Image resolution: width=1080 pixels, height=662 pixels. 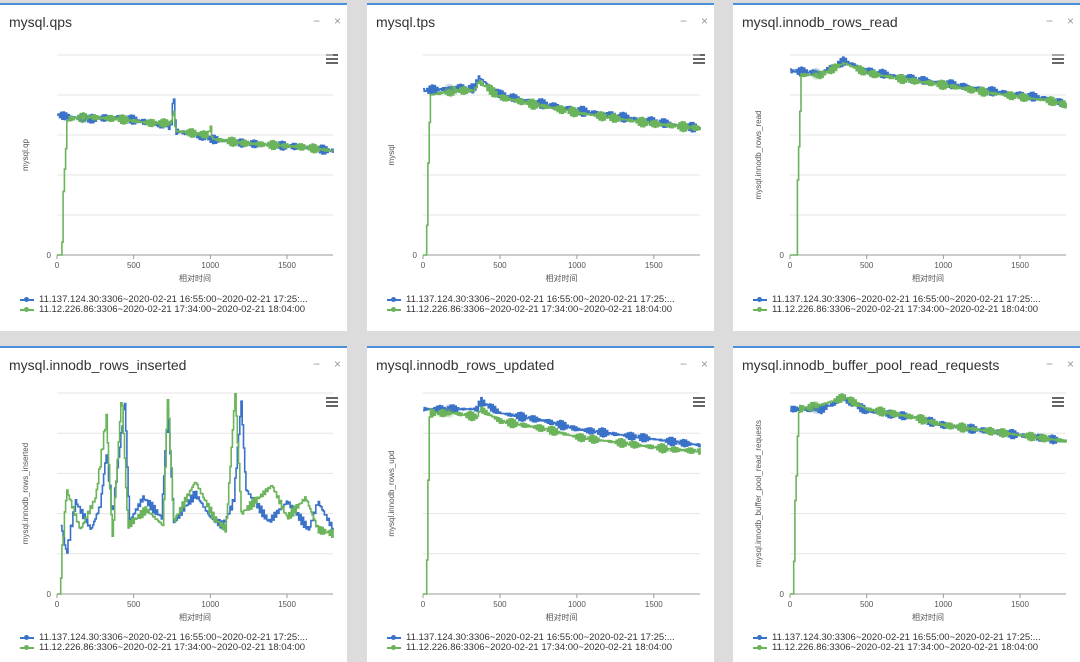 I want to click on chart-svg: 00 500 1000 1500 相对时间 mysql.innodb_rows_read, so click(x=910, y=168).